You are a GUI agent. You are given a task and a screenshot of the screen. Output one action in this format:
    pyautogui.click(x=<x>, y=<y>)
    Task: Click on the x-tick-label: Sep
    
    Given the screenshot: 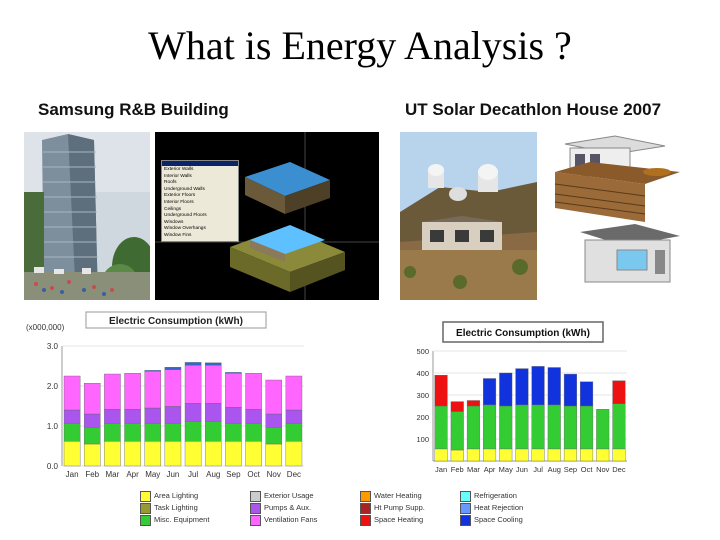 What is the action you would take?
    pyautogui.click(x=570, y=469)
    